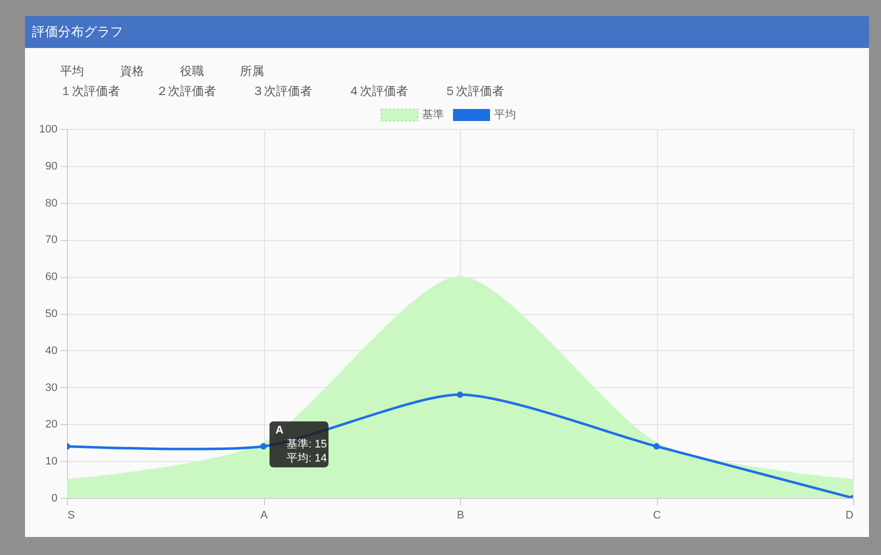  What do you see at coordinates (51, 462) in the screenshot?
I see `y-tick-label: 10` at bounding box center [51, 462].